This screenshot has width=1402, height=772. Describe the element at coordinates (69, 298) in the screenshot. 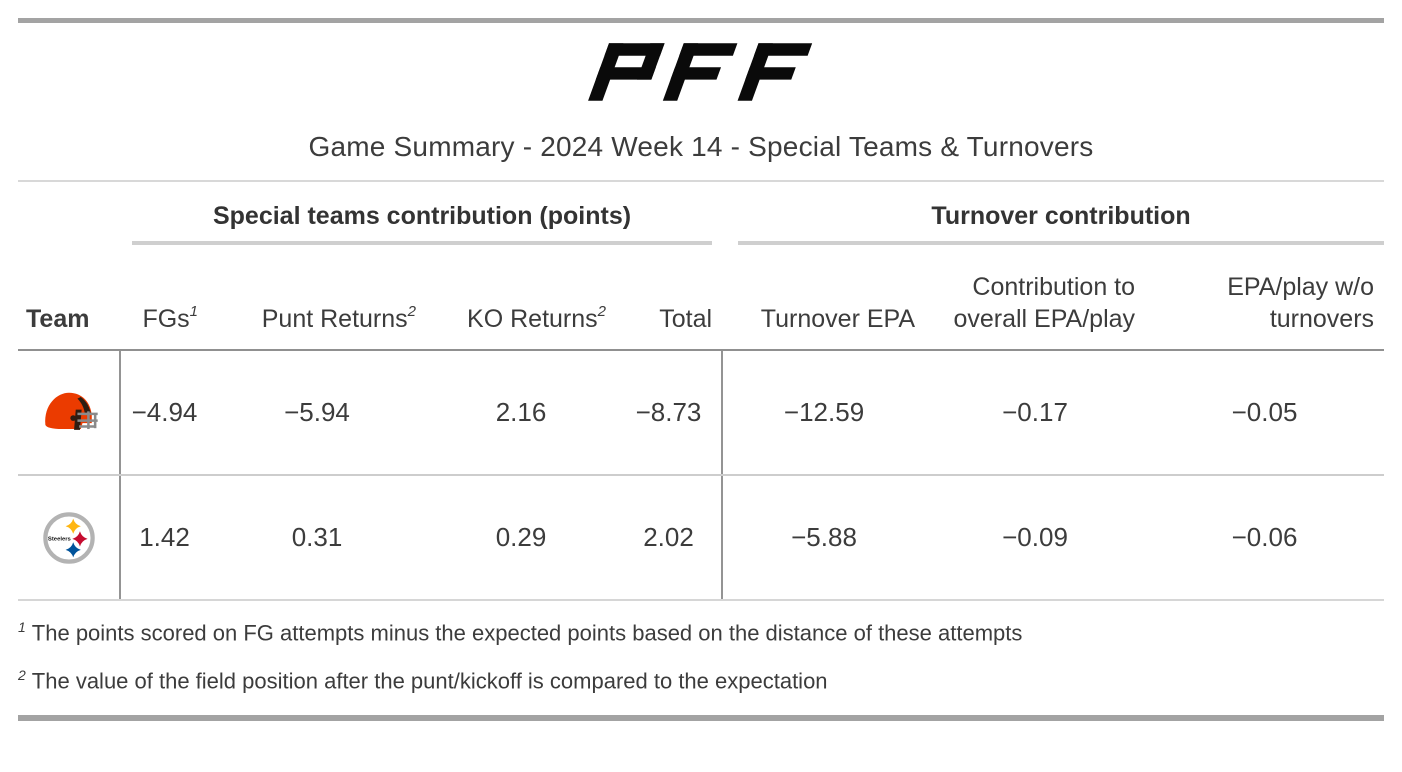

I see `column-header-team: Team` at that location.